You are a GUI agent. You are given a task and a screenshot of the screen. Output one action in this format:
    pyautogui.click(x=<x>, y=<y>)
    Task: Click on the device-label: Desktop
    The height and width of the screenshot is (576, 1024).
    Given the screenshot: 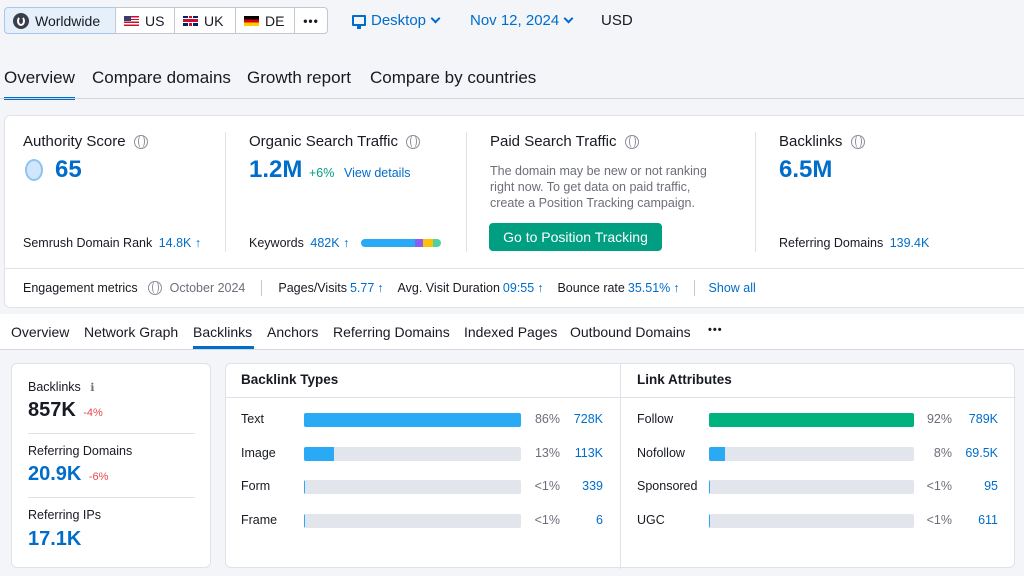 What is the action you would take?
    pyautogui.click(x=399, y=20)
    